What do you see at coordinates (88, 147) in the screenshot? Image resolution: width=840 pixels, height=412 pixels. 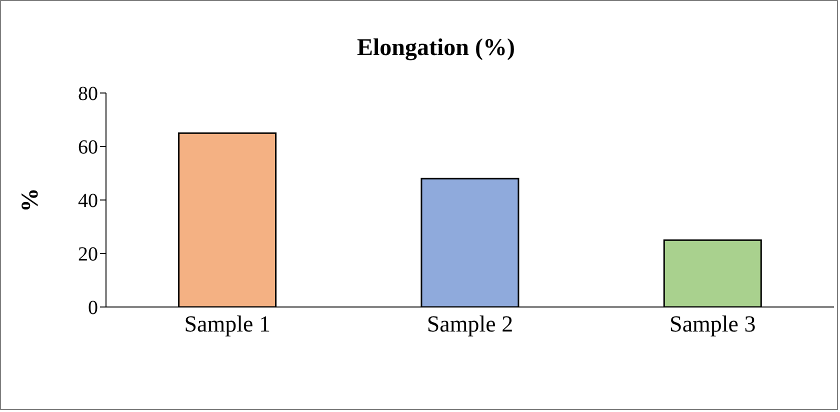 I see `y-tick-label: 60` at bounding box center [88, 147].